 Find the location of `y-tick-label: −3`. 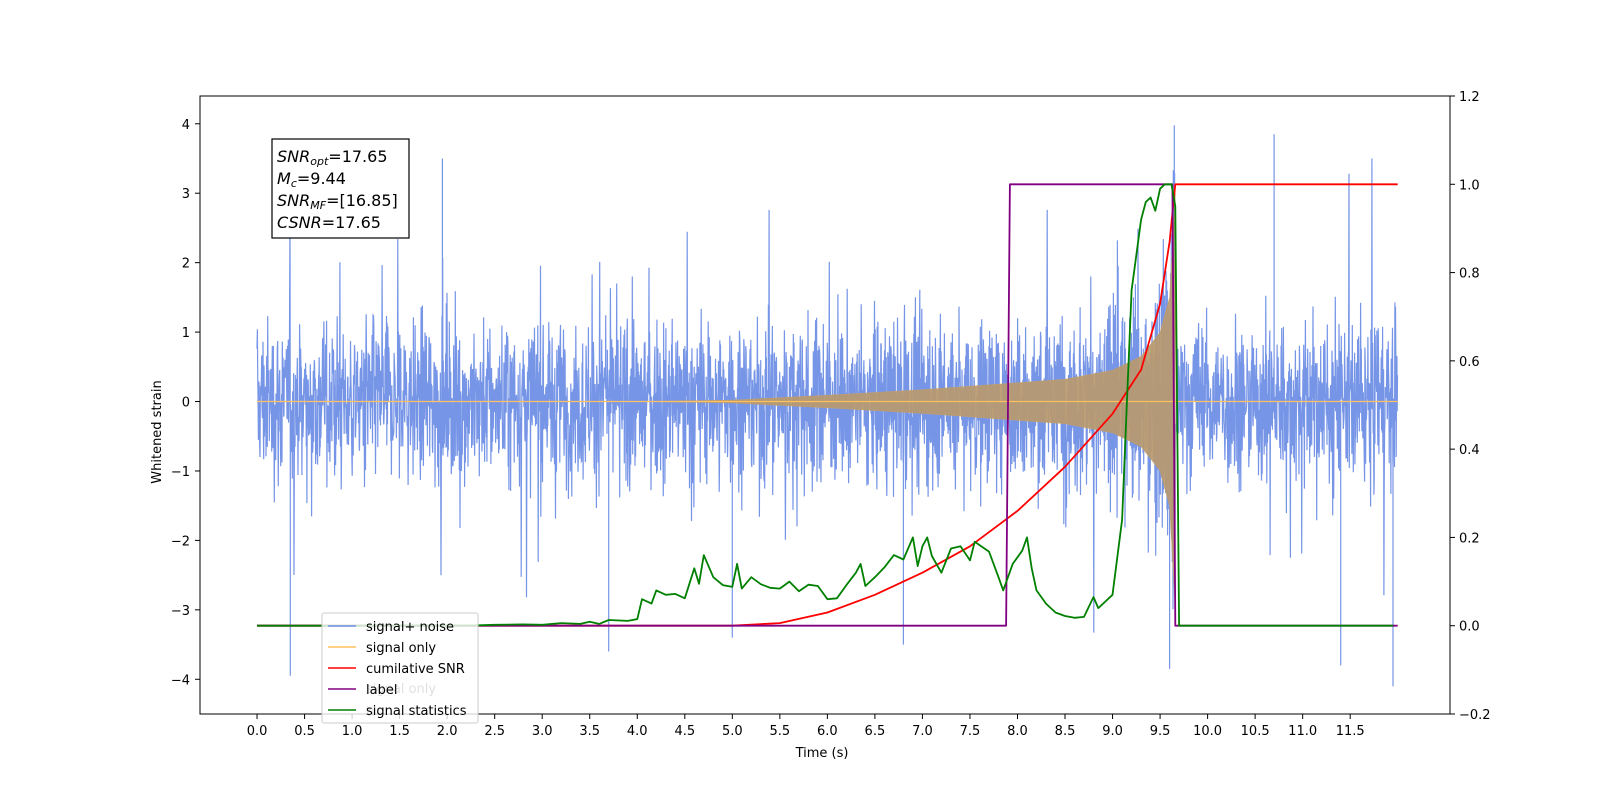

y-tick-label: −3 is located at coordinates (180, 611).